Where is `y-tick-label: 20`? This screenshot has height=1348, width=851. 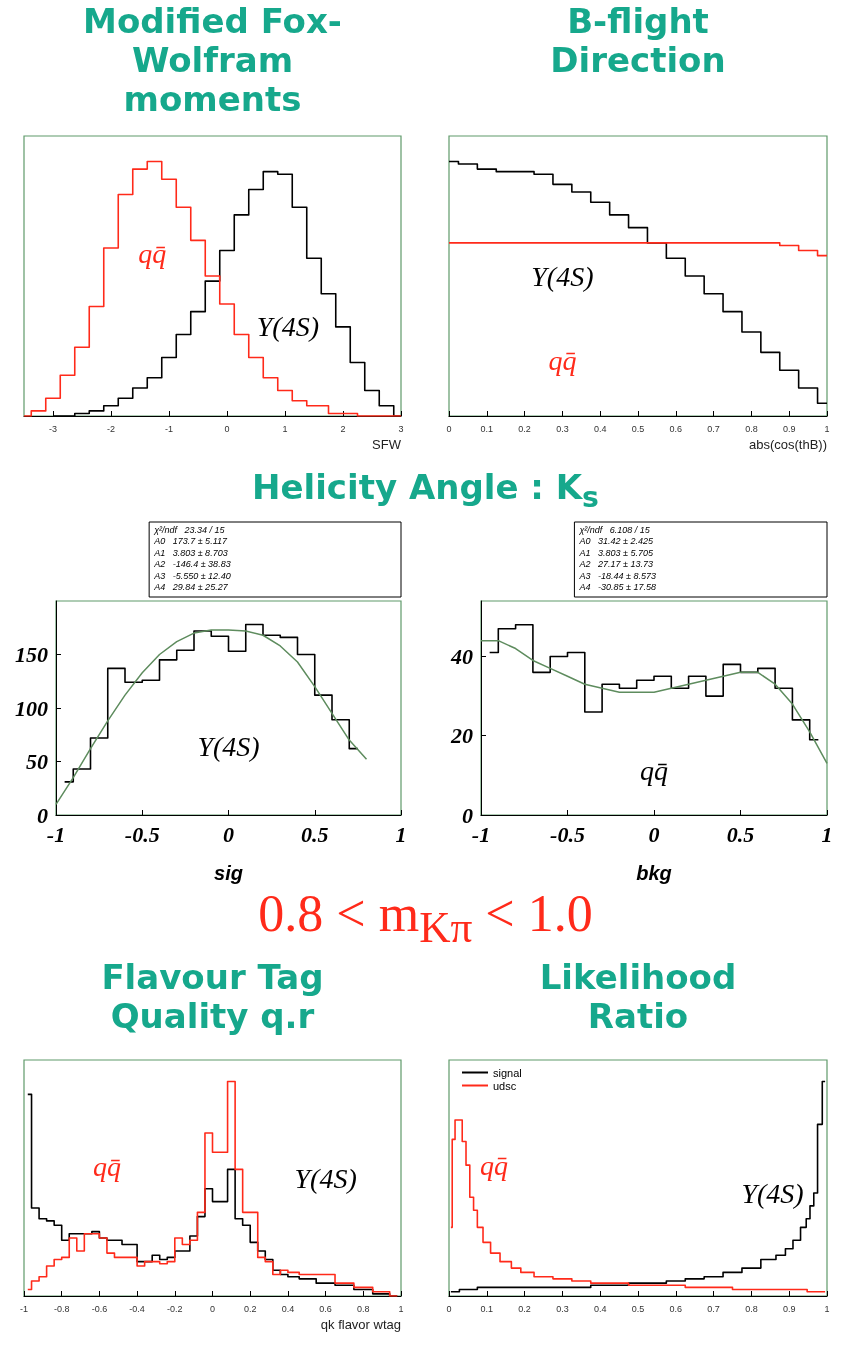 y-tick-label: 20 is located at coordinates (461, 736).